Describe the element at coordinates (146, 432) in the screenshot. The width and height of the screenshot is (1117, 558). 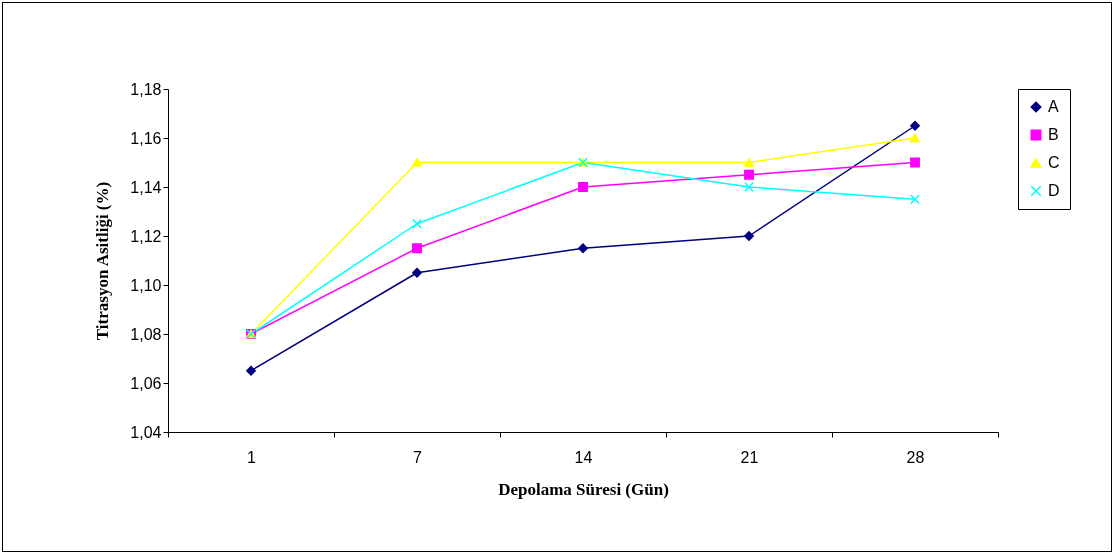
I see `y-tick-label: 1,04` at that location.